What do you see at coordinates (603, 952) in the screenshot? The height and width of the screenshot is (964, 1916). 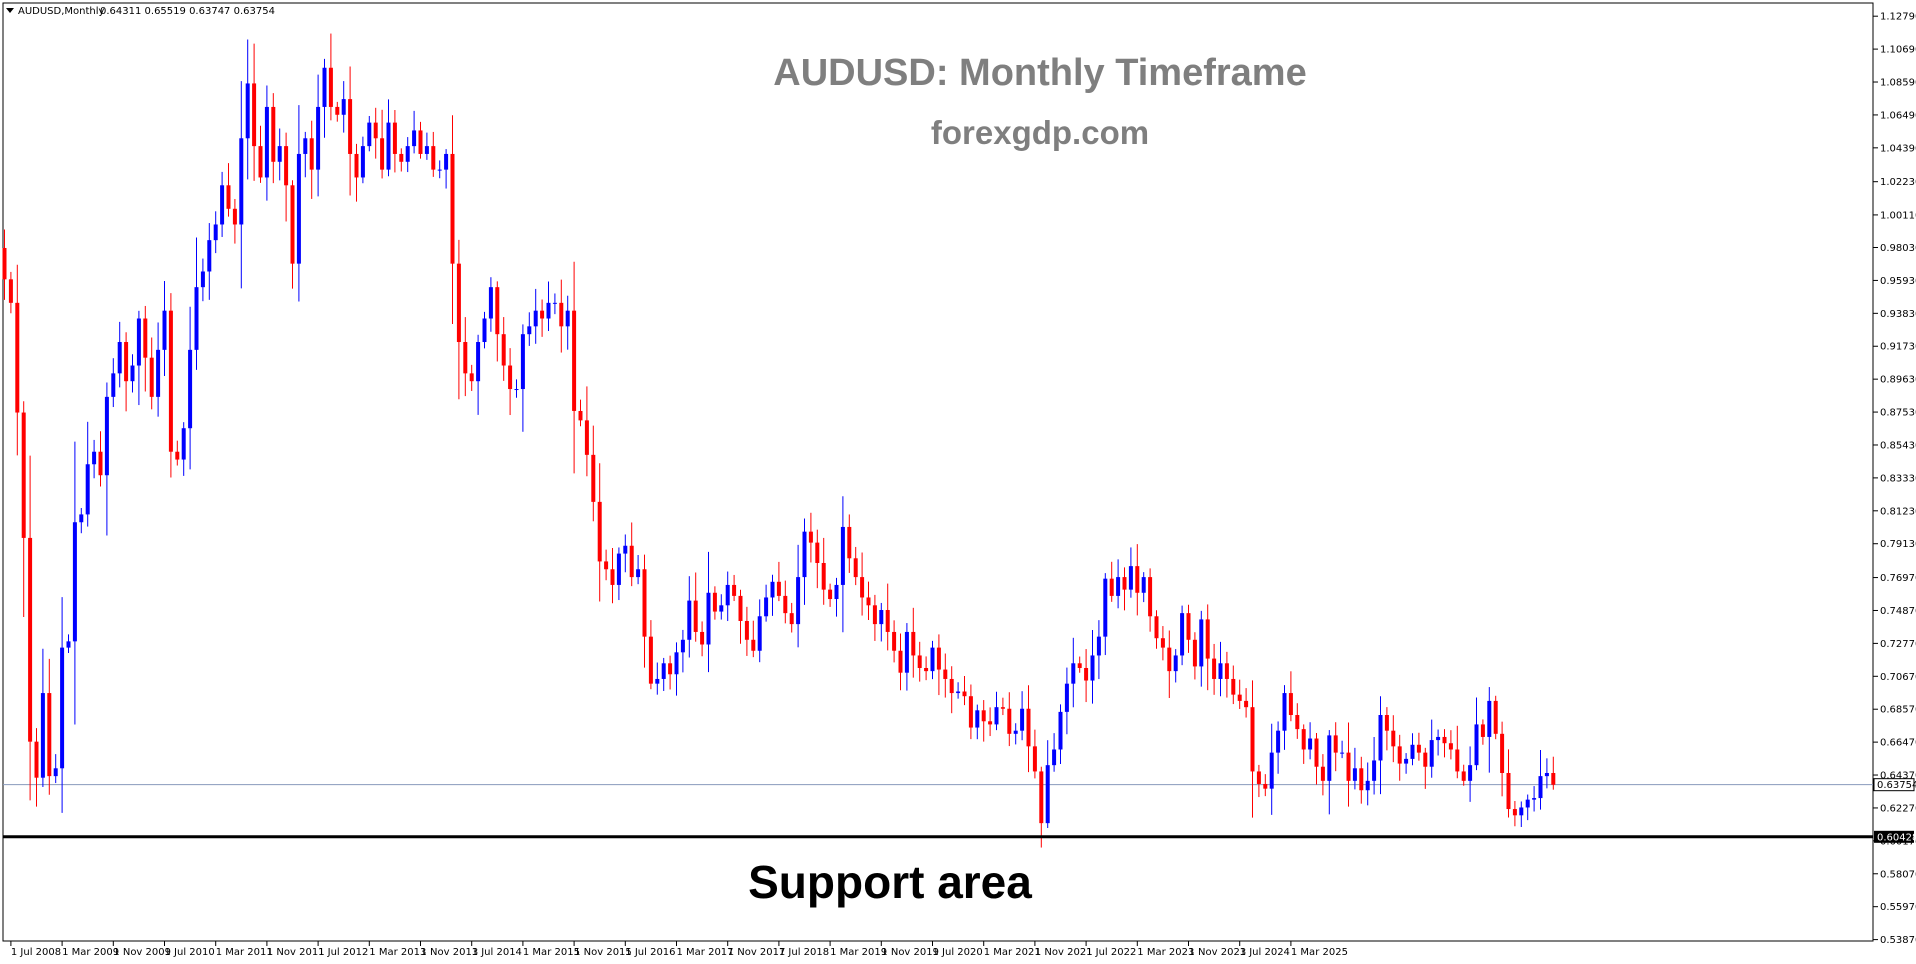 I see `x-tick-label: 1 Nov 2015` at bounding box center [603, 952].